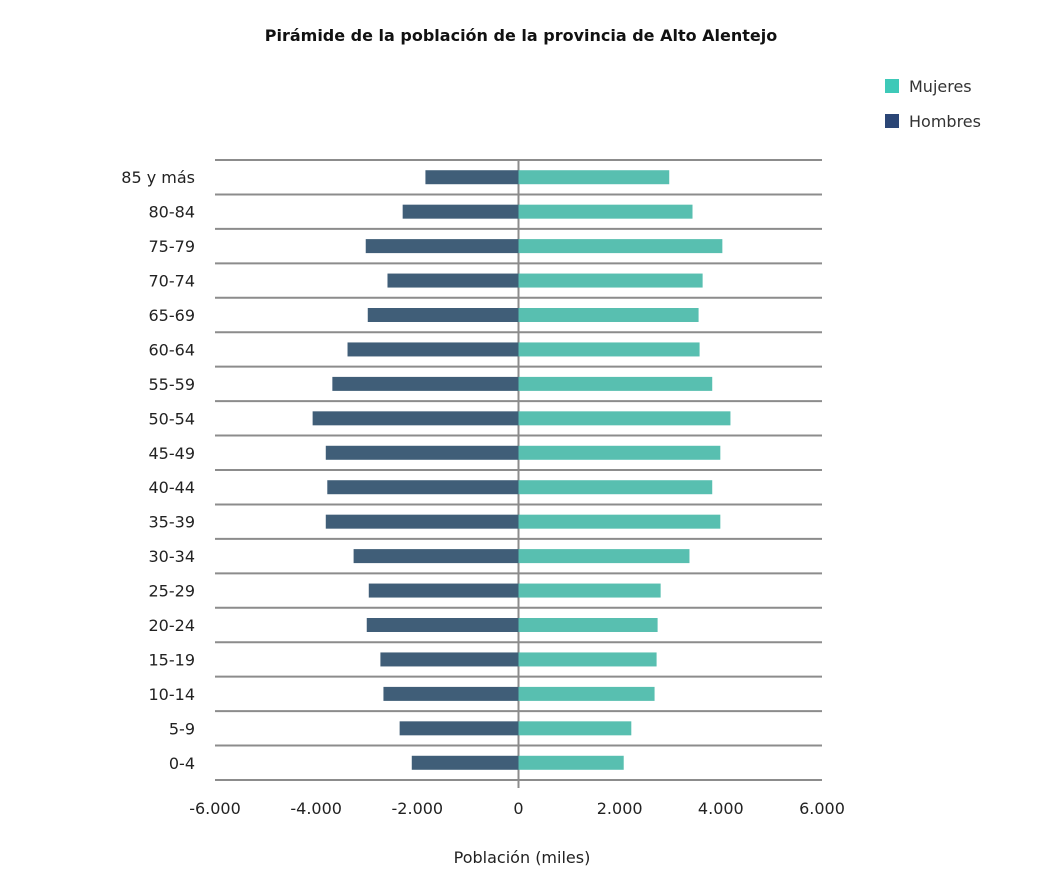 Image resolution: width=1042 pixels, height=895 pixels. Describe the element at coordinates (172, 281) in the screenshot. I see `category-label: 70-74` at that location.